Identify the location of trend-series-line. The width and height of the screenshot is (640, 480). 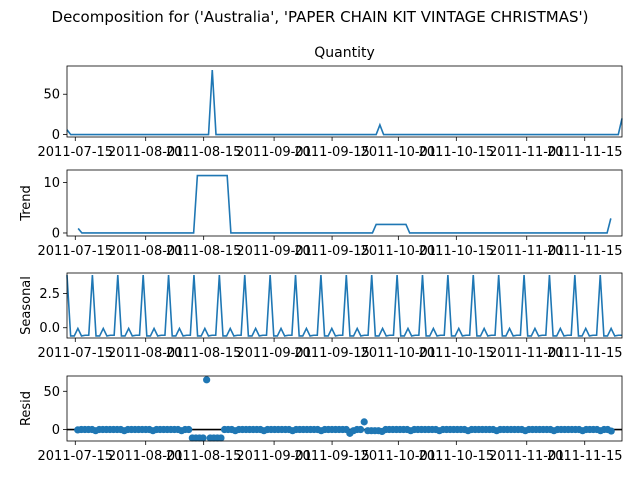
(344, 204).